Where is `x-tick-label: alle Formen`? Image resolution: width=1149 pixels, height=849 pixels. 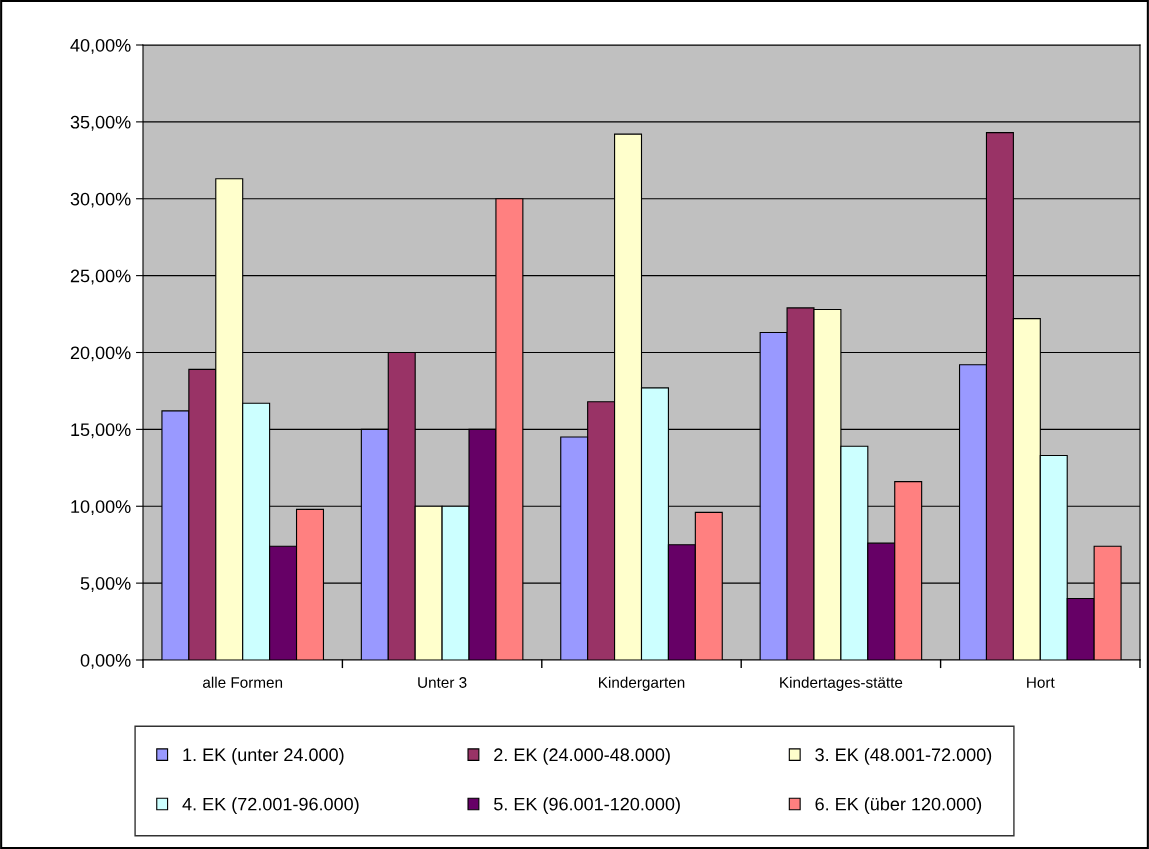 x-tick-label: alle Formen is located at coordinates (243, 682).